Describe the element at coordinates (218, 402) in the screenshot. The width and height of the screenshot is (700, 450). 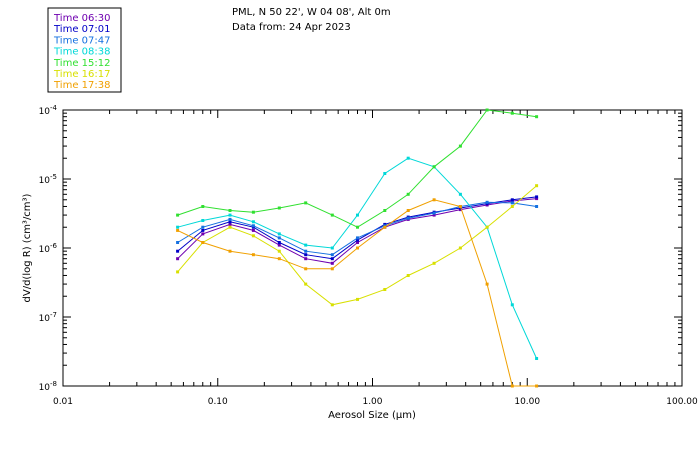
I see `x-tick-label: 0.10` at that location.